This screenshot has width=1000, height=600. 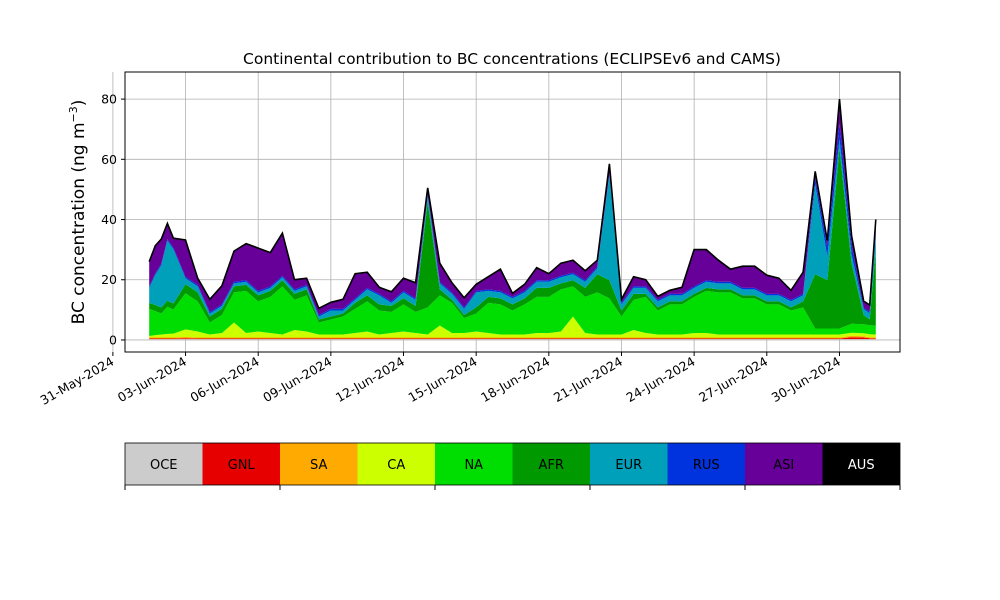 I want to click on y-tick-label: 80, so click(x=109, y=99).